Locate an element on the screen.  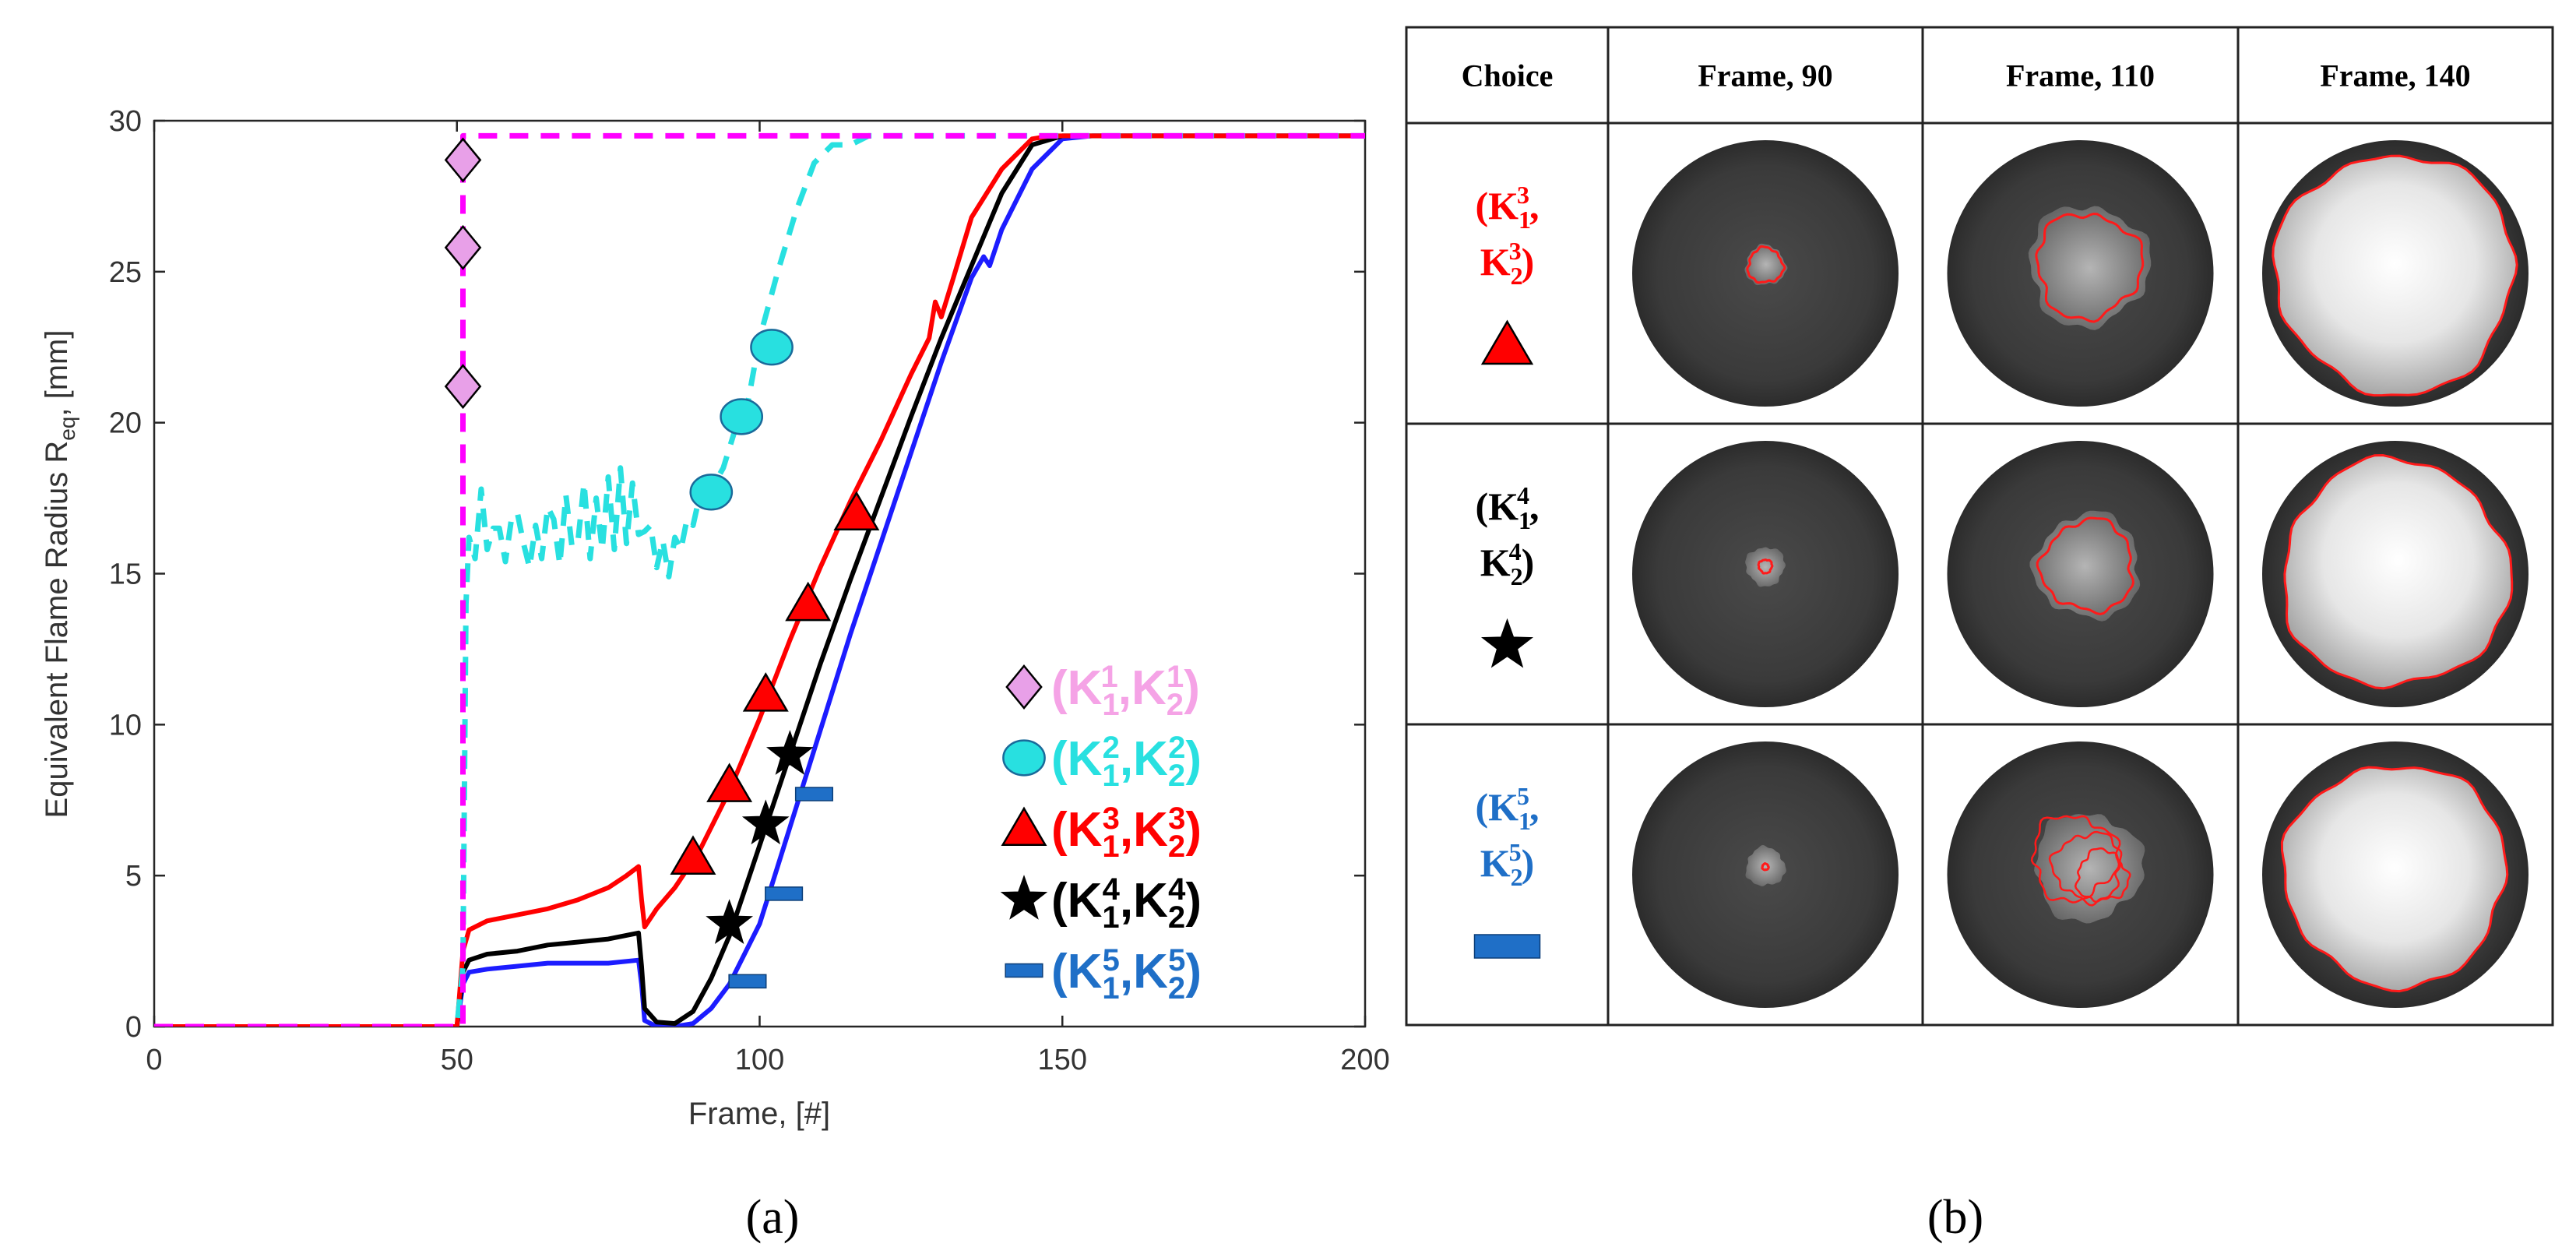
x-tick-label: 150 is located at coordinates (1062, 1060).